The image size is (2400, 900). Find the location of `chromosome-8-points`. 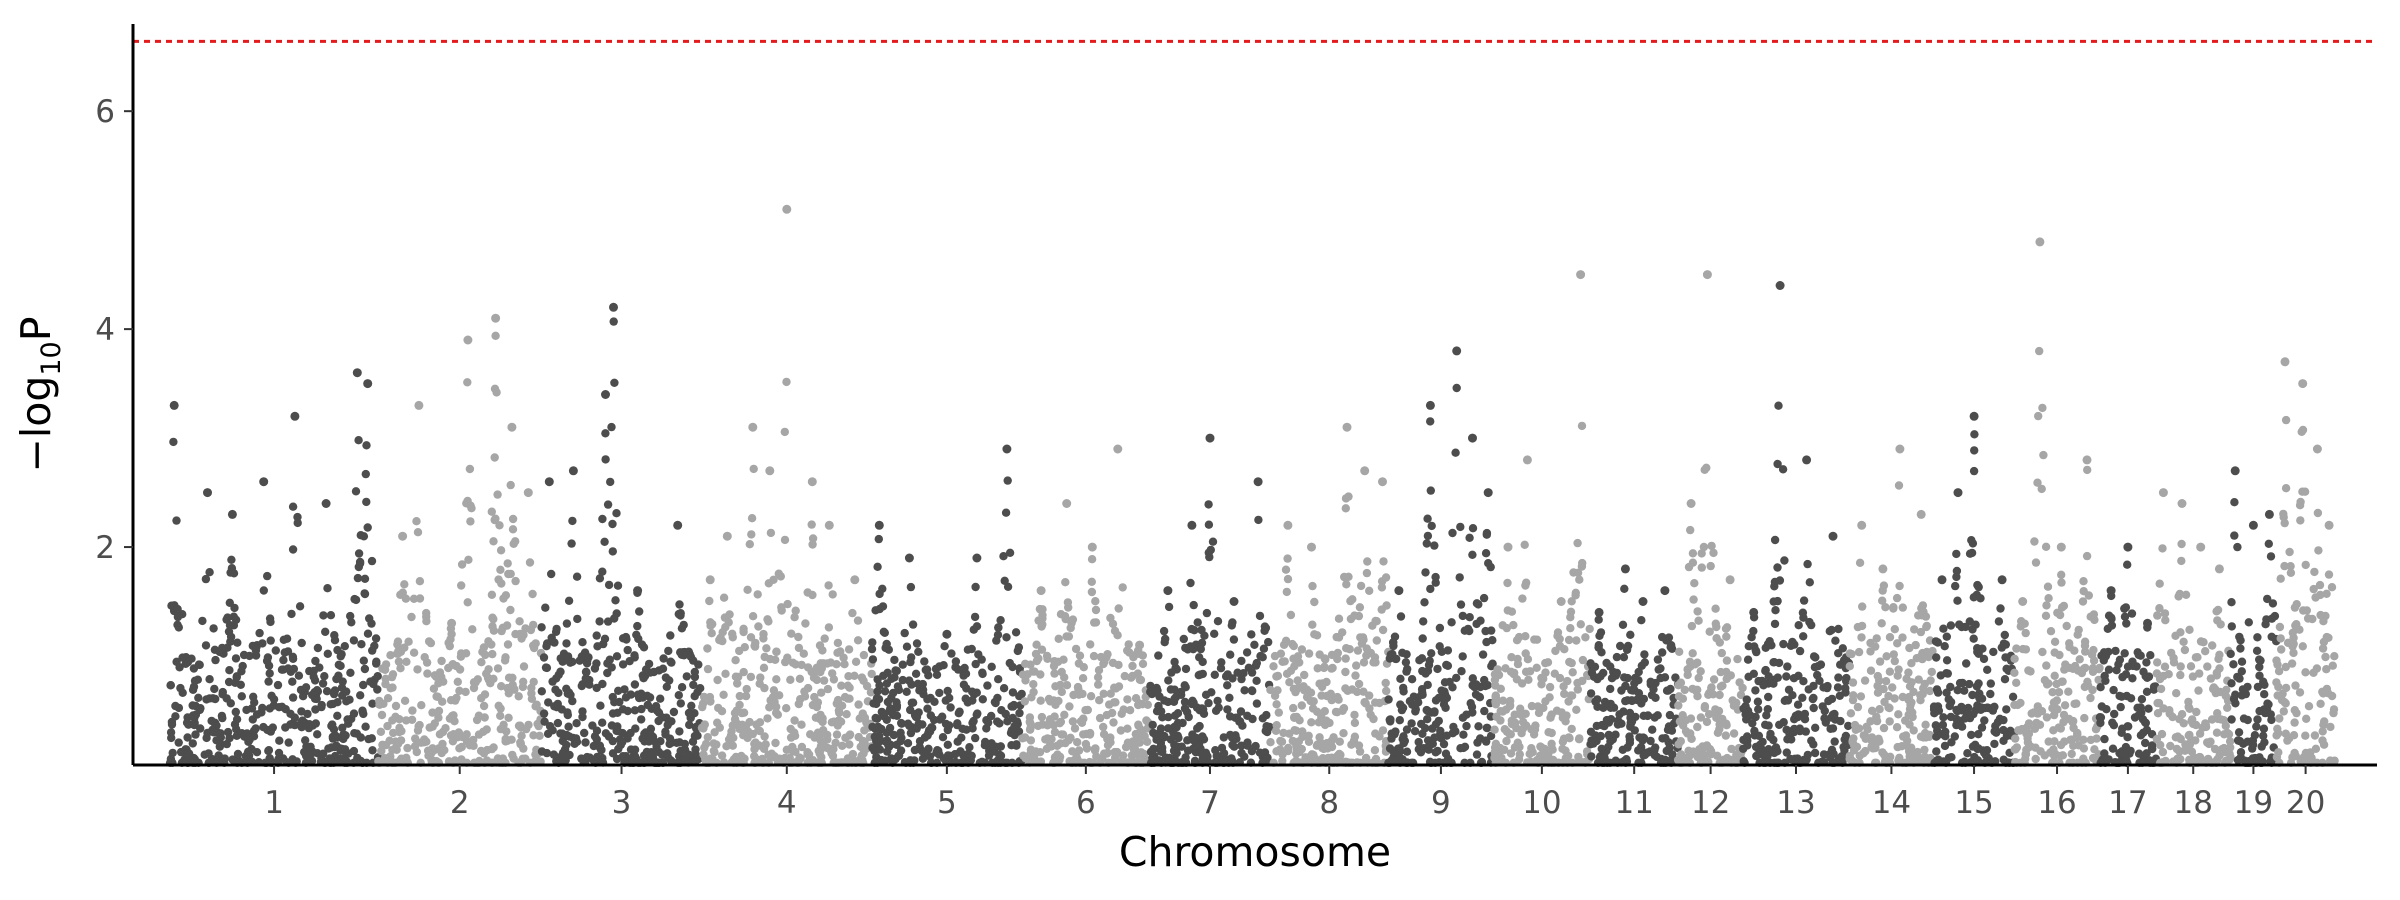

chromosome-8-points is located at coordinates (1329, 594).